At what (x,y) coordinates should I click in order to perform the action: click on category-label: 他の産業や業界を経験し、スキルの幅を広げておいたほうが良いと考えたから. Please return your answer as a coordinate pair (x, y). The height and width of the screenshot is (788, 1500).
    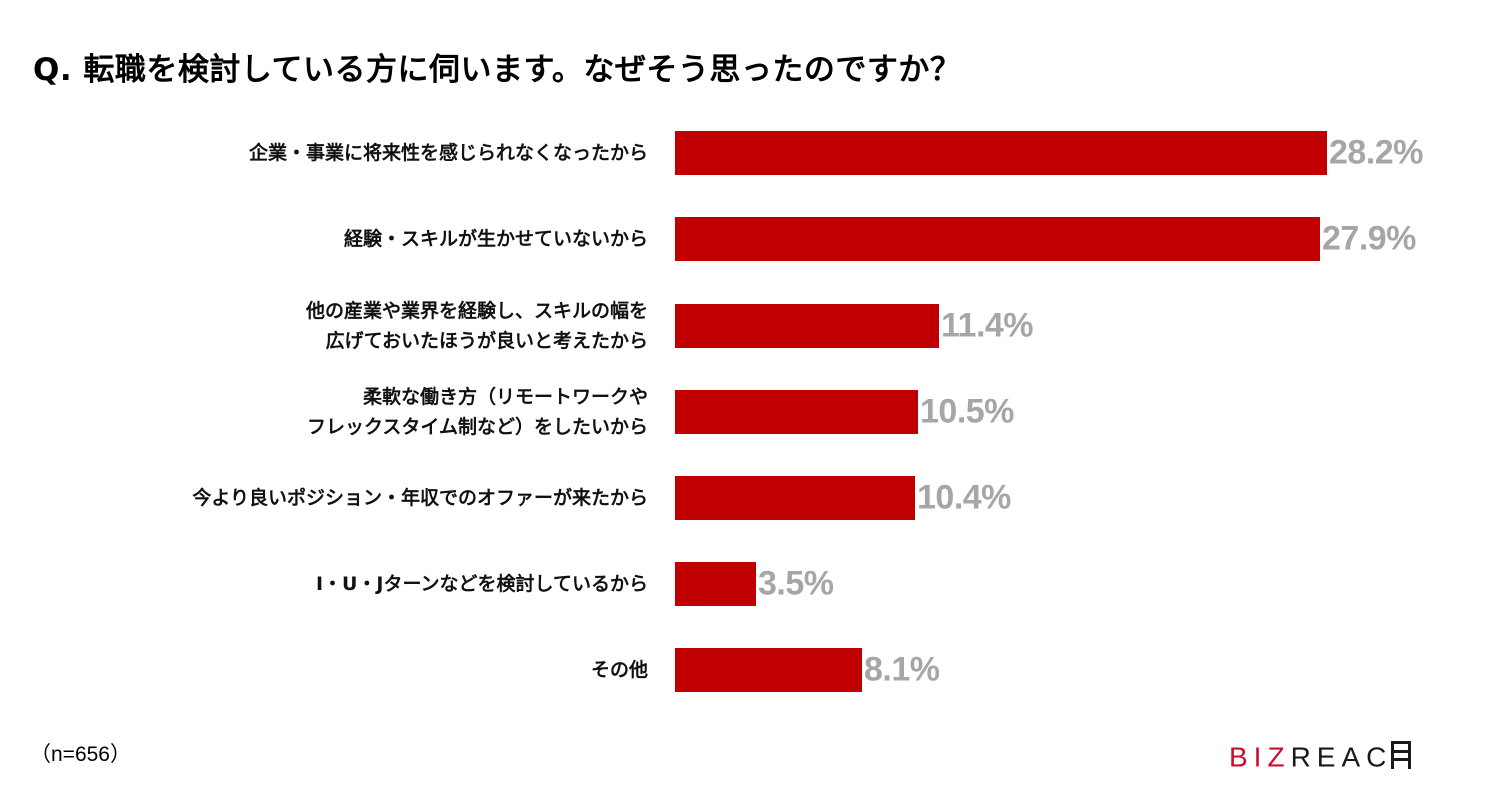
    Looking at the image, I should click on (477, 326).